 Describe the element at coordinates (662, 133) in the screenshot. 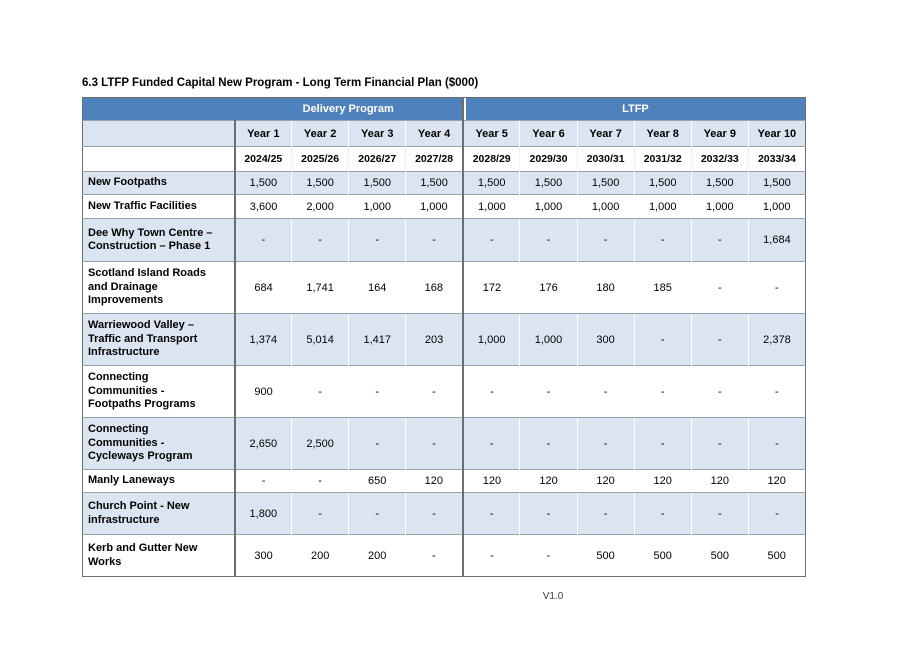

I see `year-header: Year 8` at that location.